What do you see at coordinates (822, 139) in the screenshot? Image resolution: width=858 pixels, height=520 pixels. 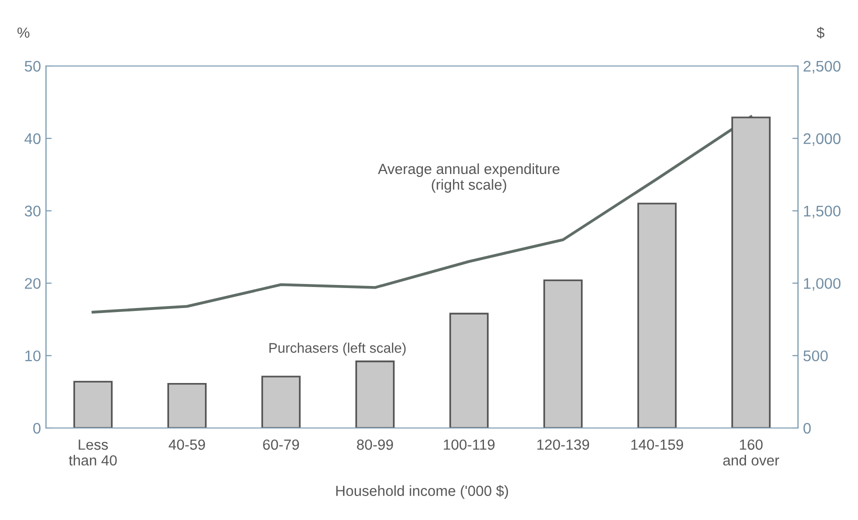 I see `y2-tick-label: 2,000` at bounding box center [822, 139].